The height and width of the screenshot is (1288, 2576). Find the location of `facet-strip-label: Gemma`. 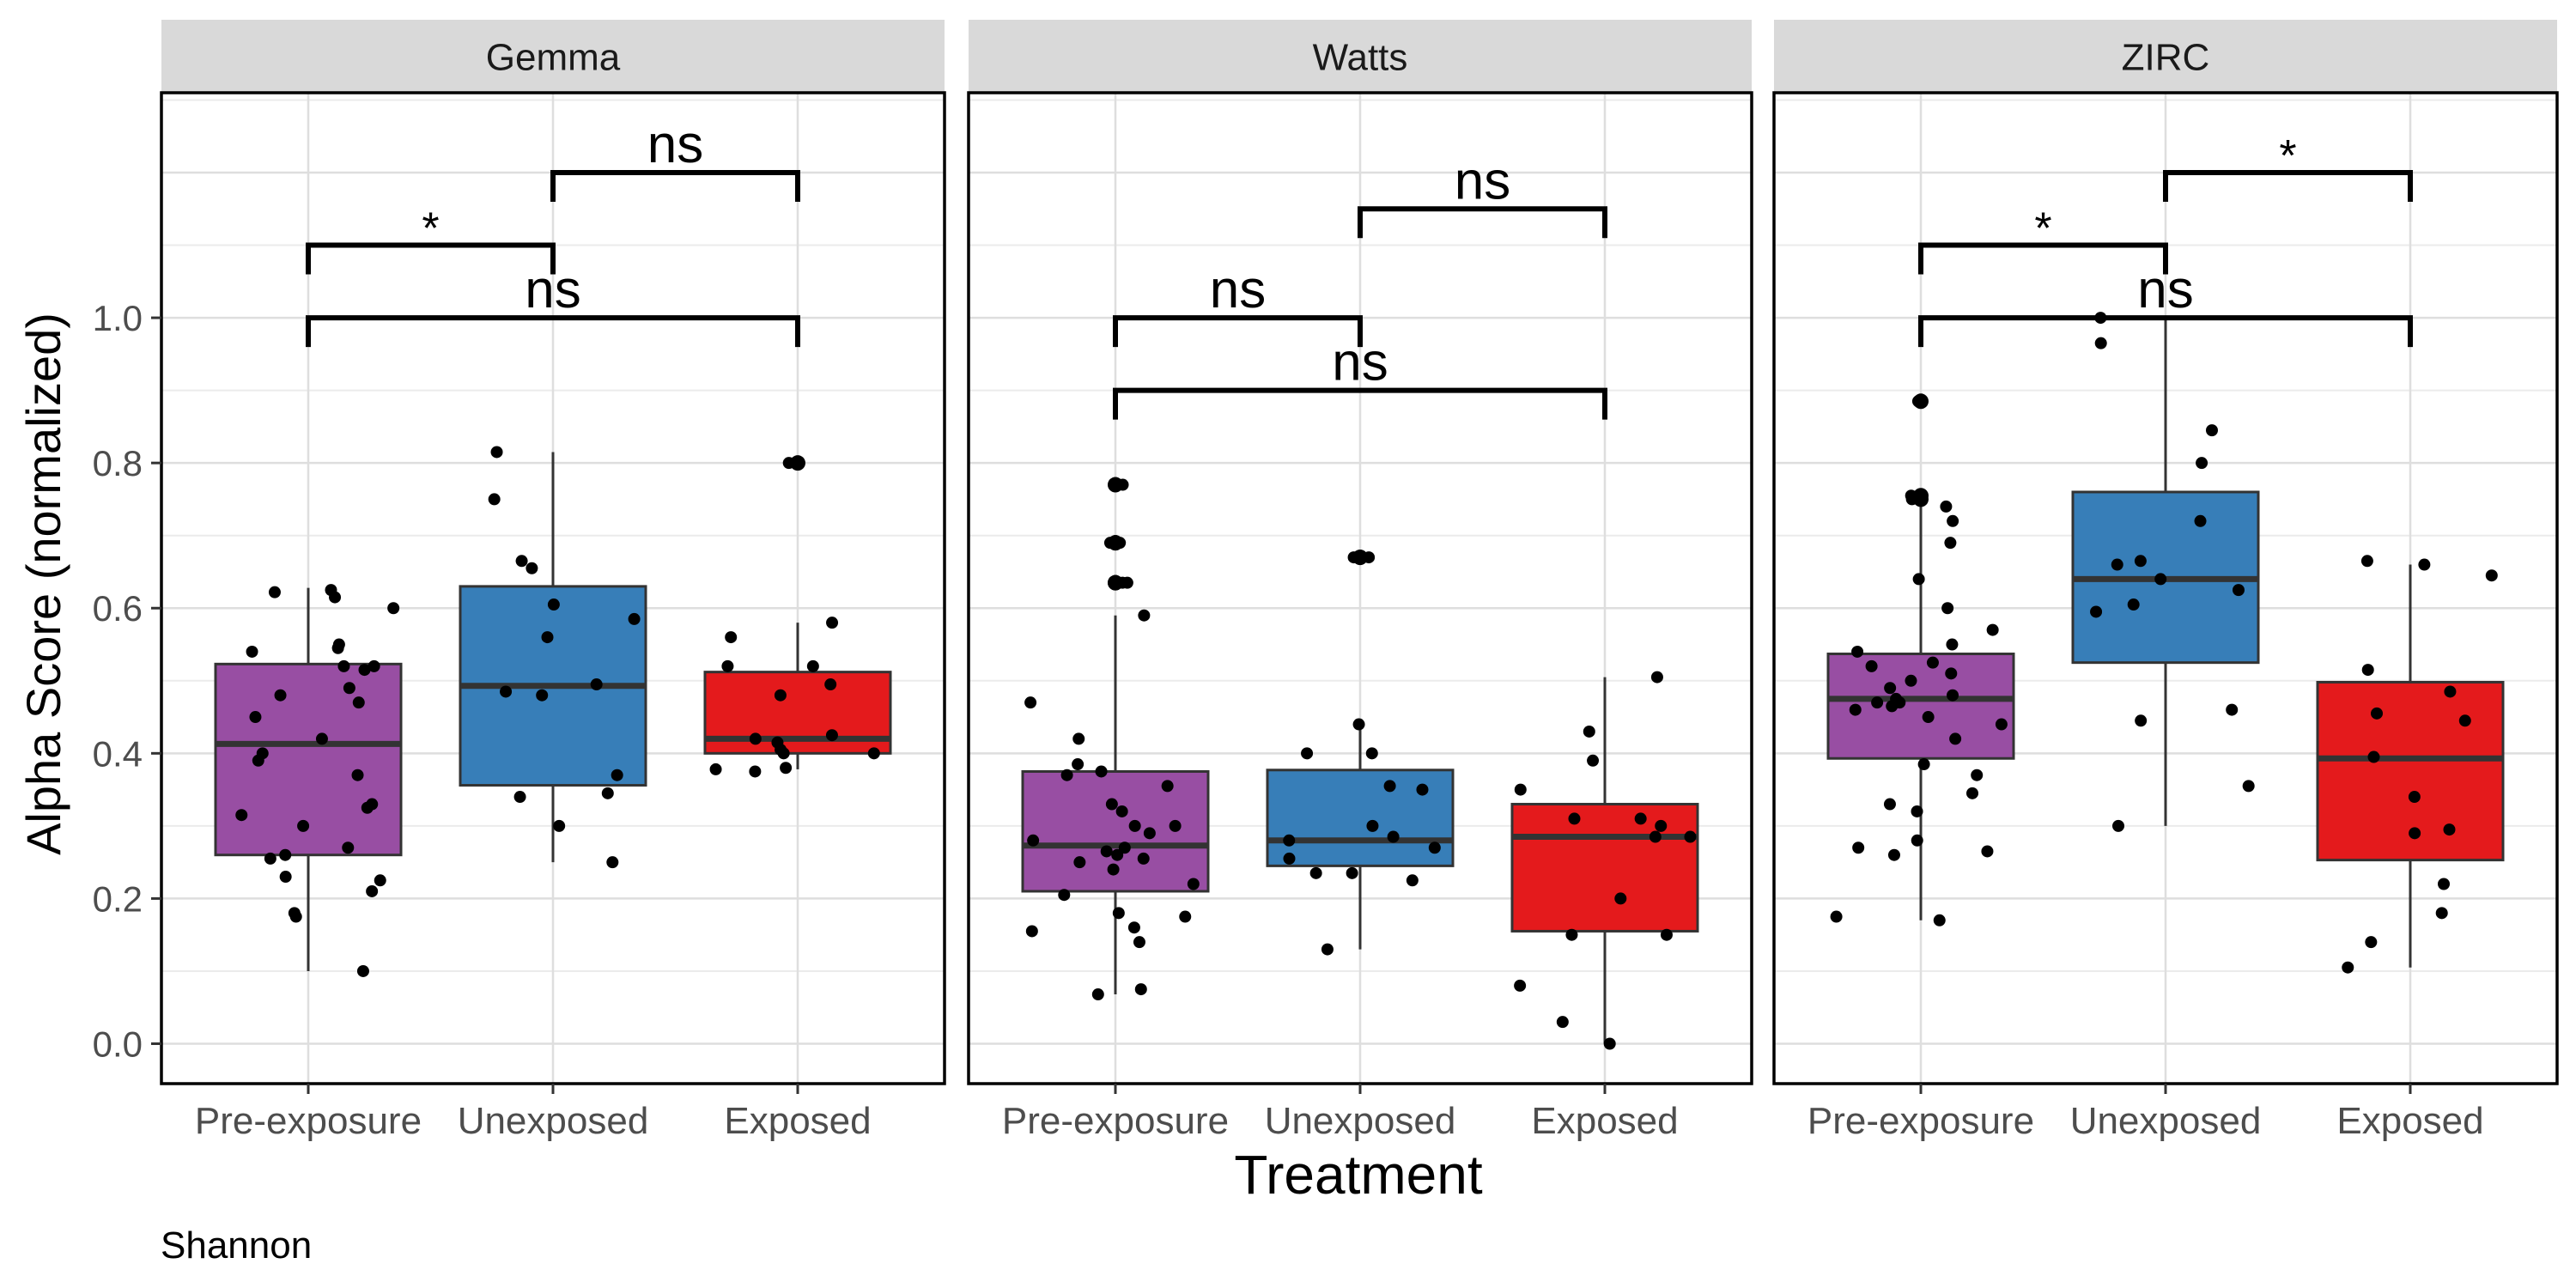

facet-strip-label: Gemma is located at coordinates (554, 58).